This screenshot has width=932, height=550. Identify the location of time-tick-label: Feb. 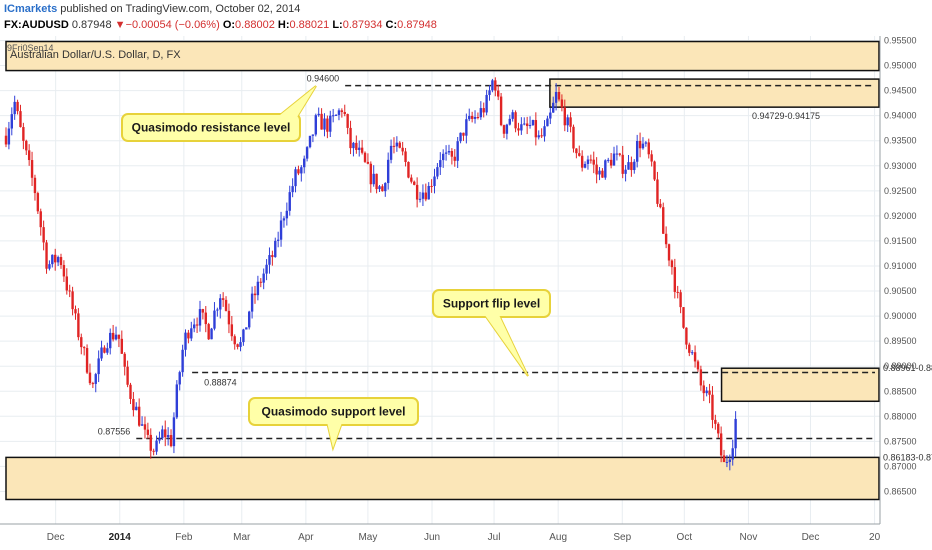
(184, 537).